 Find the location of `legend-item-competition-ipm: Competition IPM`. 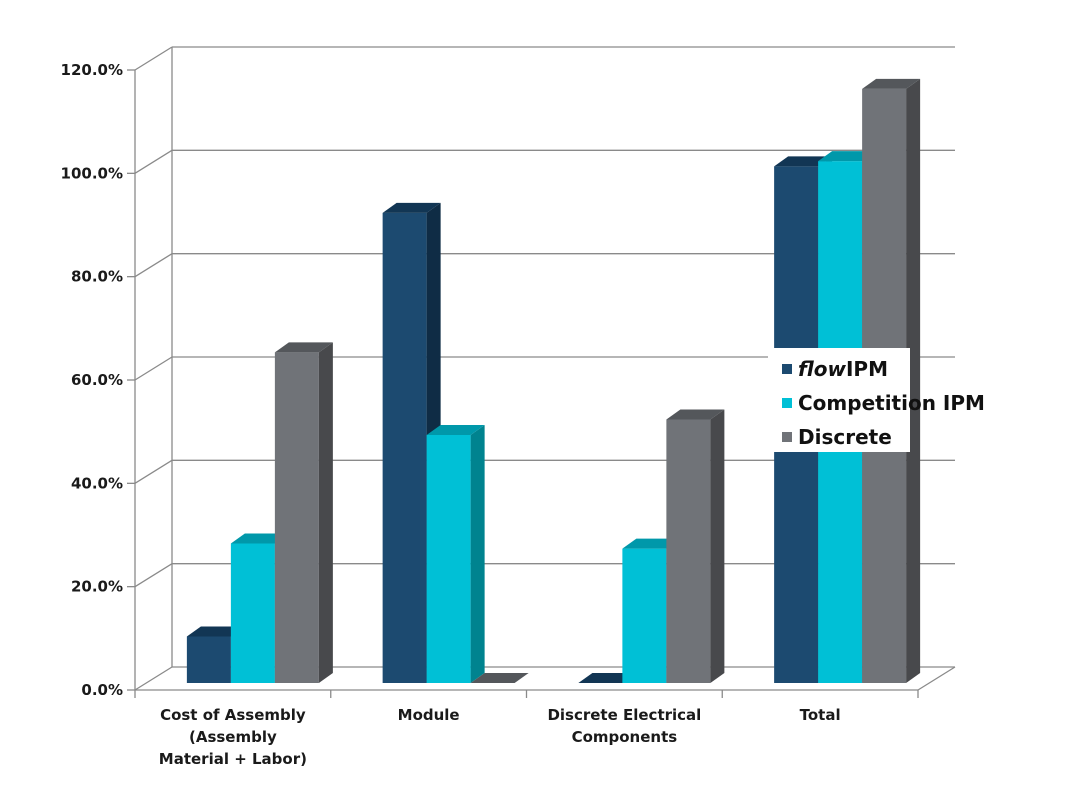

legend-item-competition-ipm: Competition IPM is located at coordinates (876, 403).